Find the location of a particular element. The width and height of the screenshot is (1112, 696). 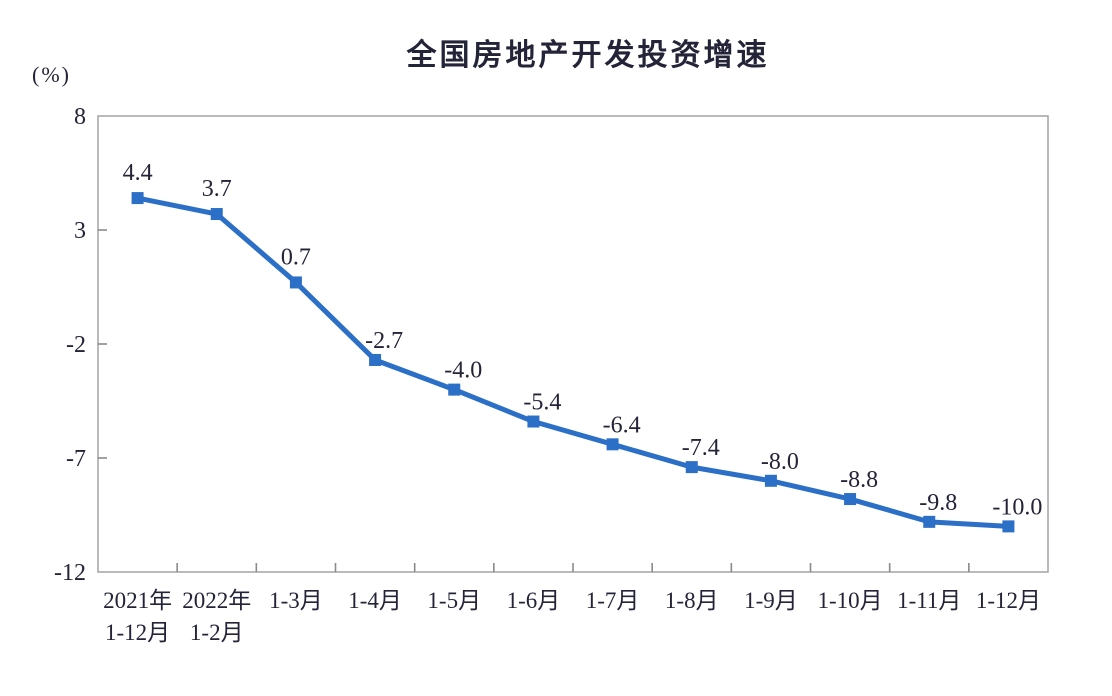

chart-title: 全国房地产开发投资增速 is located at coordinates (588, 55).